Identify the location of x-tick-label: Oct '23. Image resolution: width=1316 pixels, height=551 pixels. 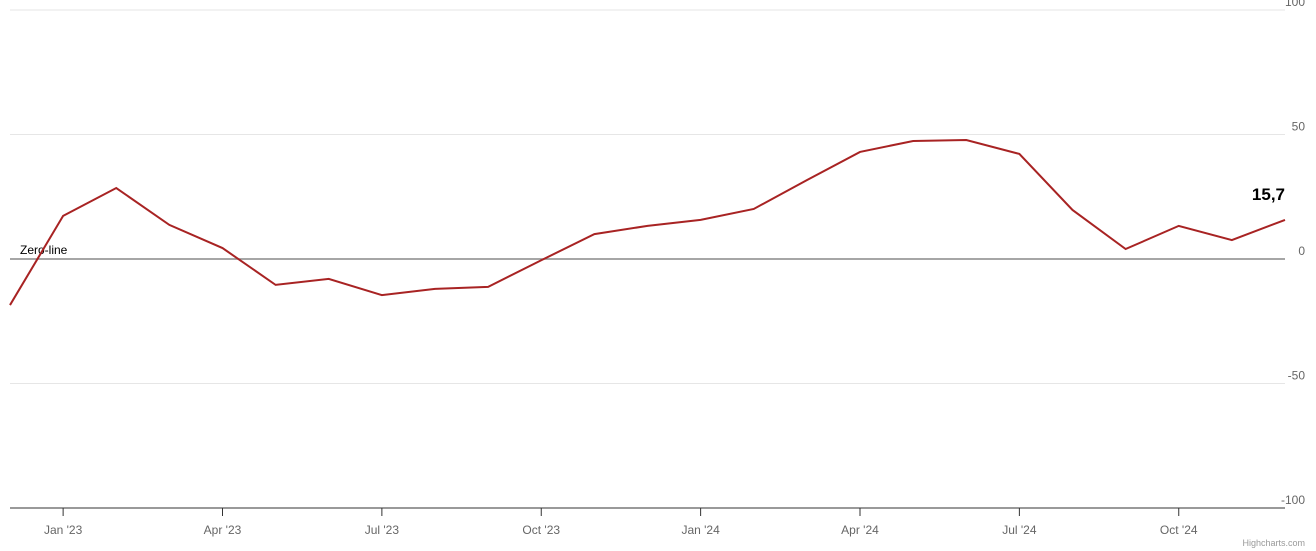
(541, 530).